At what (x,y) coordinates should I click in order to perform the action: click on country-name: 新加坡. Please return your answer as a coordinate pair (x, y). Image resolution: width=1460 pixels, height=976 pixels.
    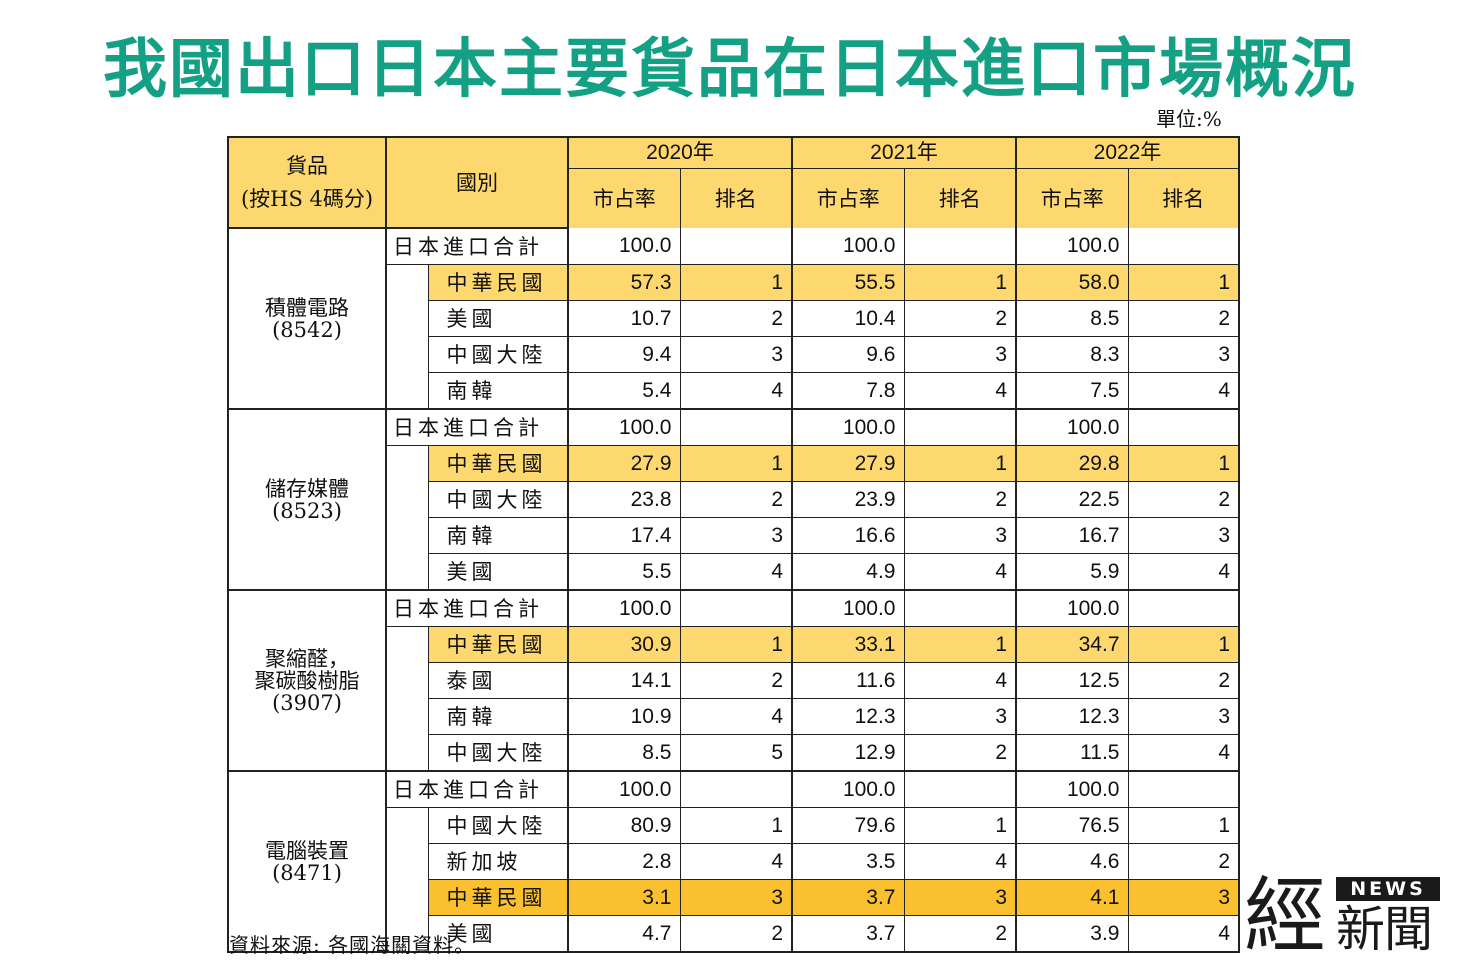
    Looking at the image, I should click on (497, 861).